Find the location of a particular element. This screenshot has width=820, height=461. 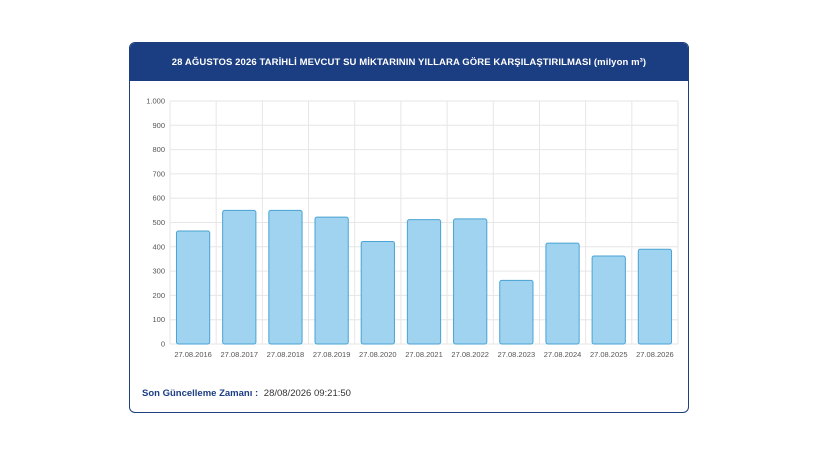

y-tick-label: 0 is located at coordinates (163, 344).